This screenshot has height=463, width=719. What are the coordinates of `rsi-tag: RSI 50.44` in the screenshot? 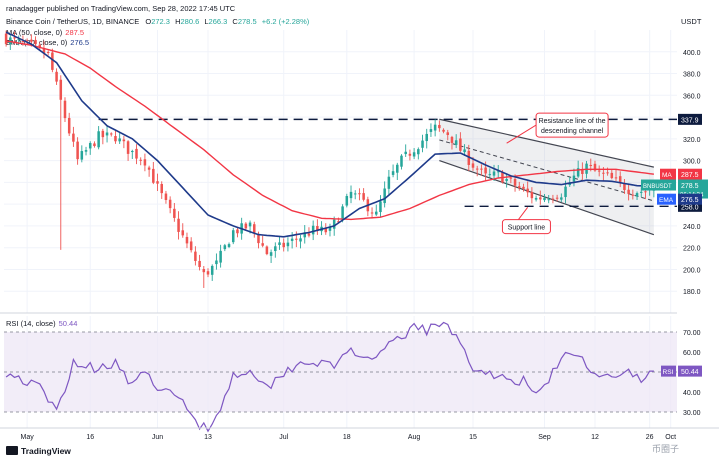 It's located at (681, 371).